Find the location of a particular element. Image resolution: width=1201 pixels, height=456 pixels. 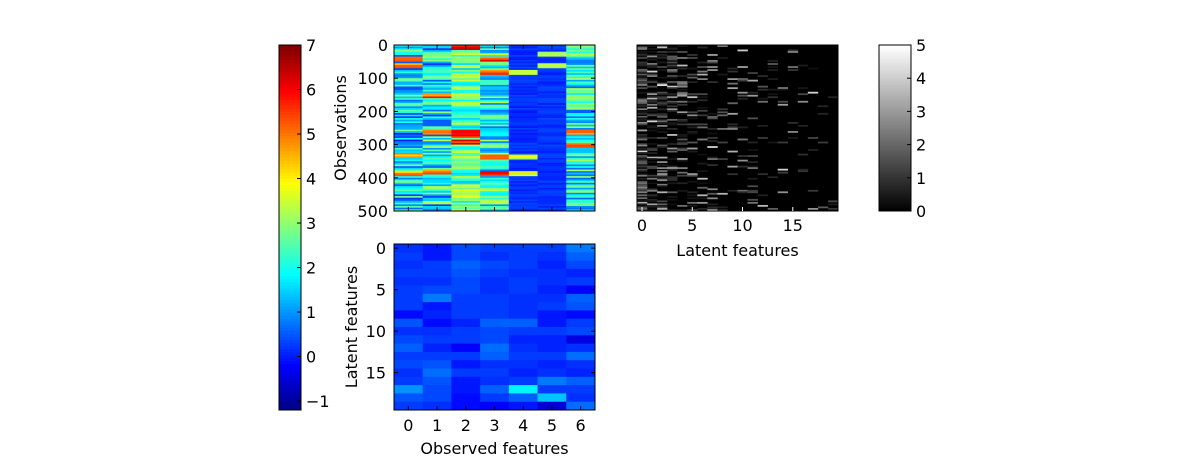

y-tick-label: 10 is located at coordinates (376, 331).